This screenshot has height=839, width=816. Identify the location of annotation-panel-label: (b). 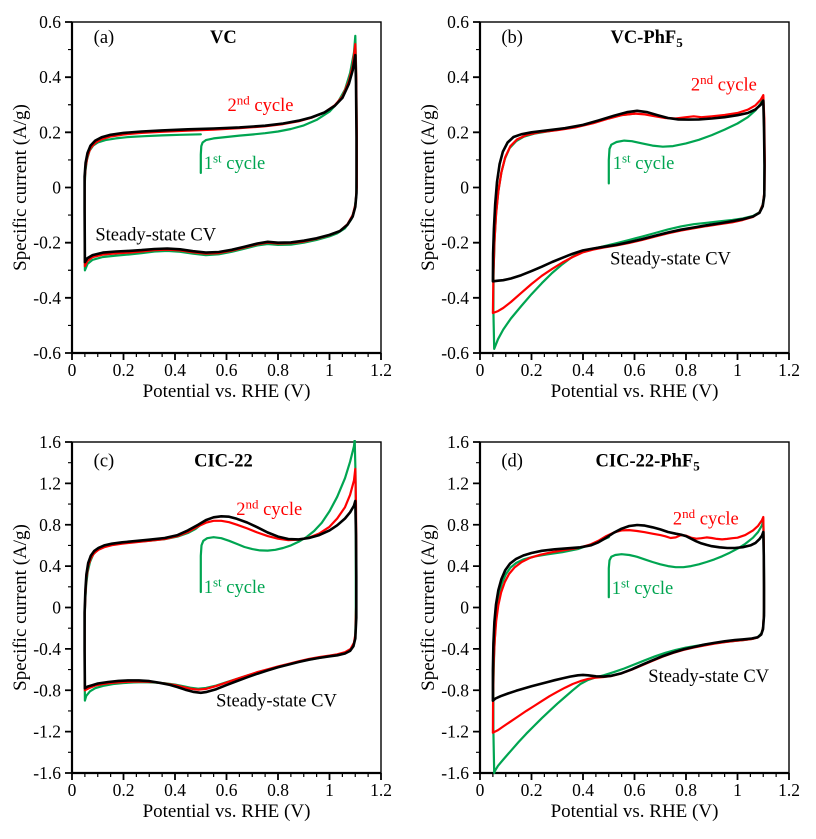
(512, 38).